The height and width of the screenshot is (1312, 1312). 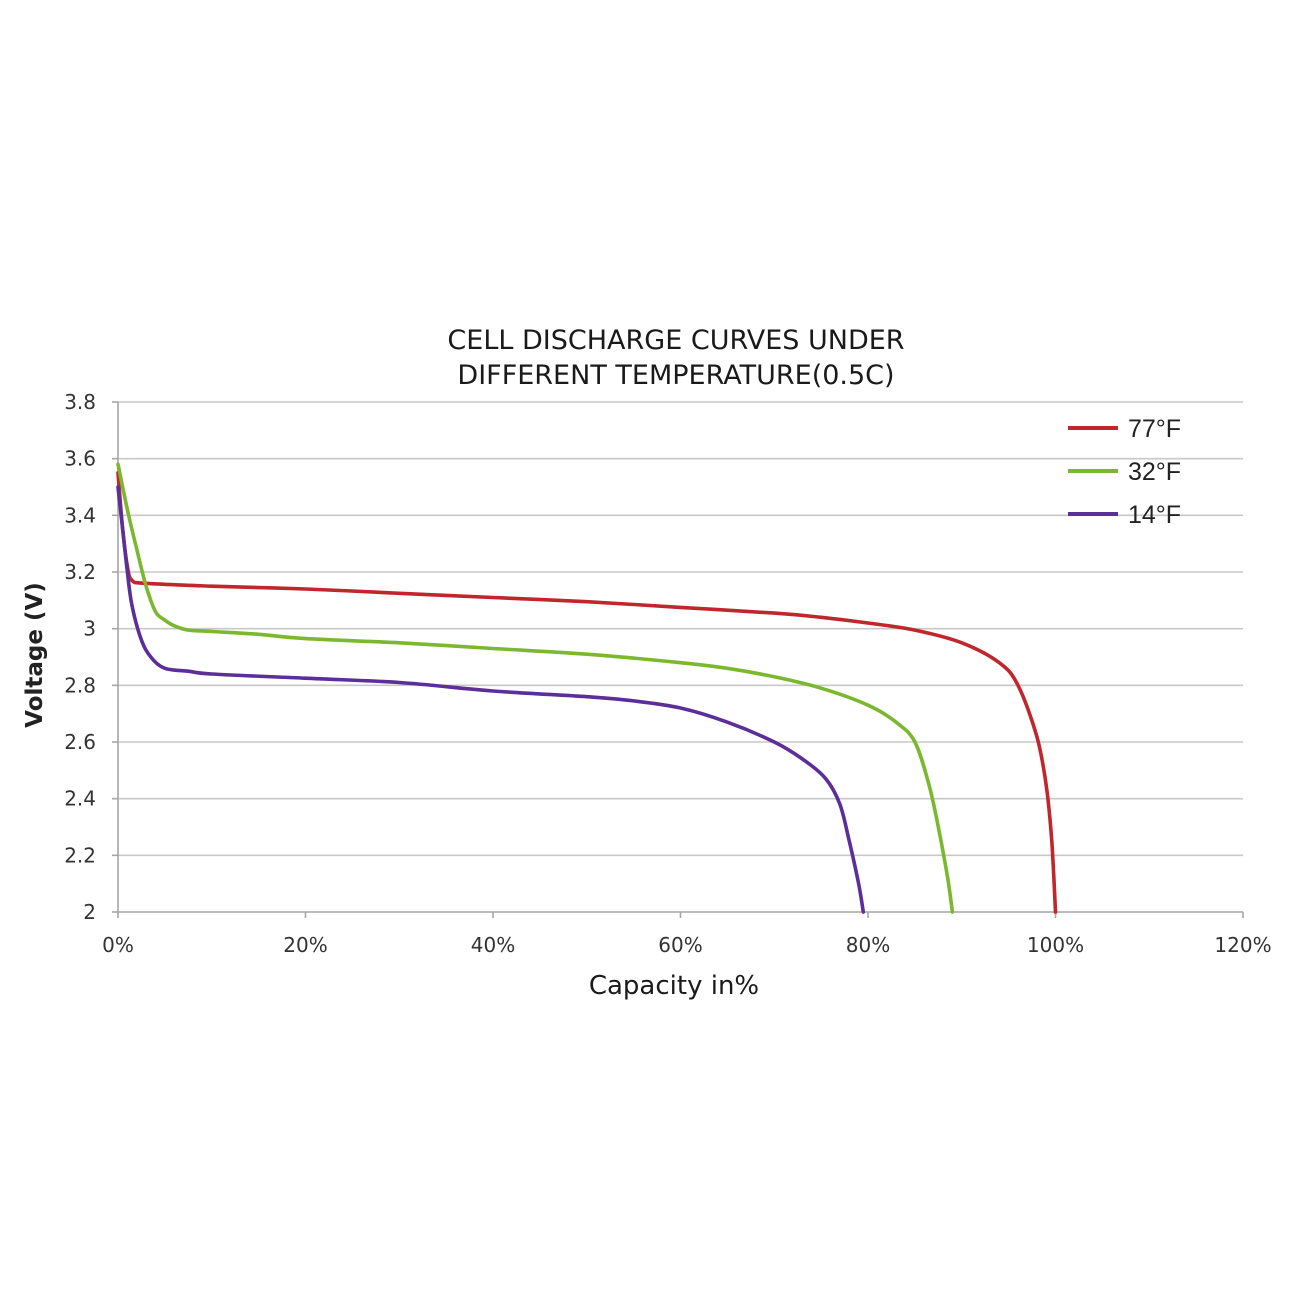 What do you see at coordinates (89, 912) in the screenshot?
I see `y-tick-label: 2` at bounding box center [89, 912].